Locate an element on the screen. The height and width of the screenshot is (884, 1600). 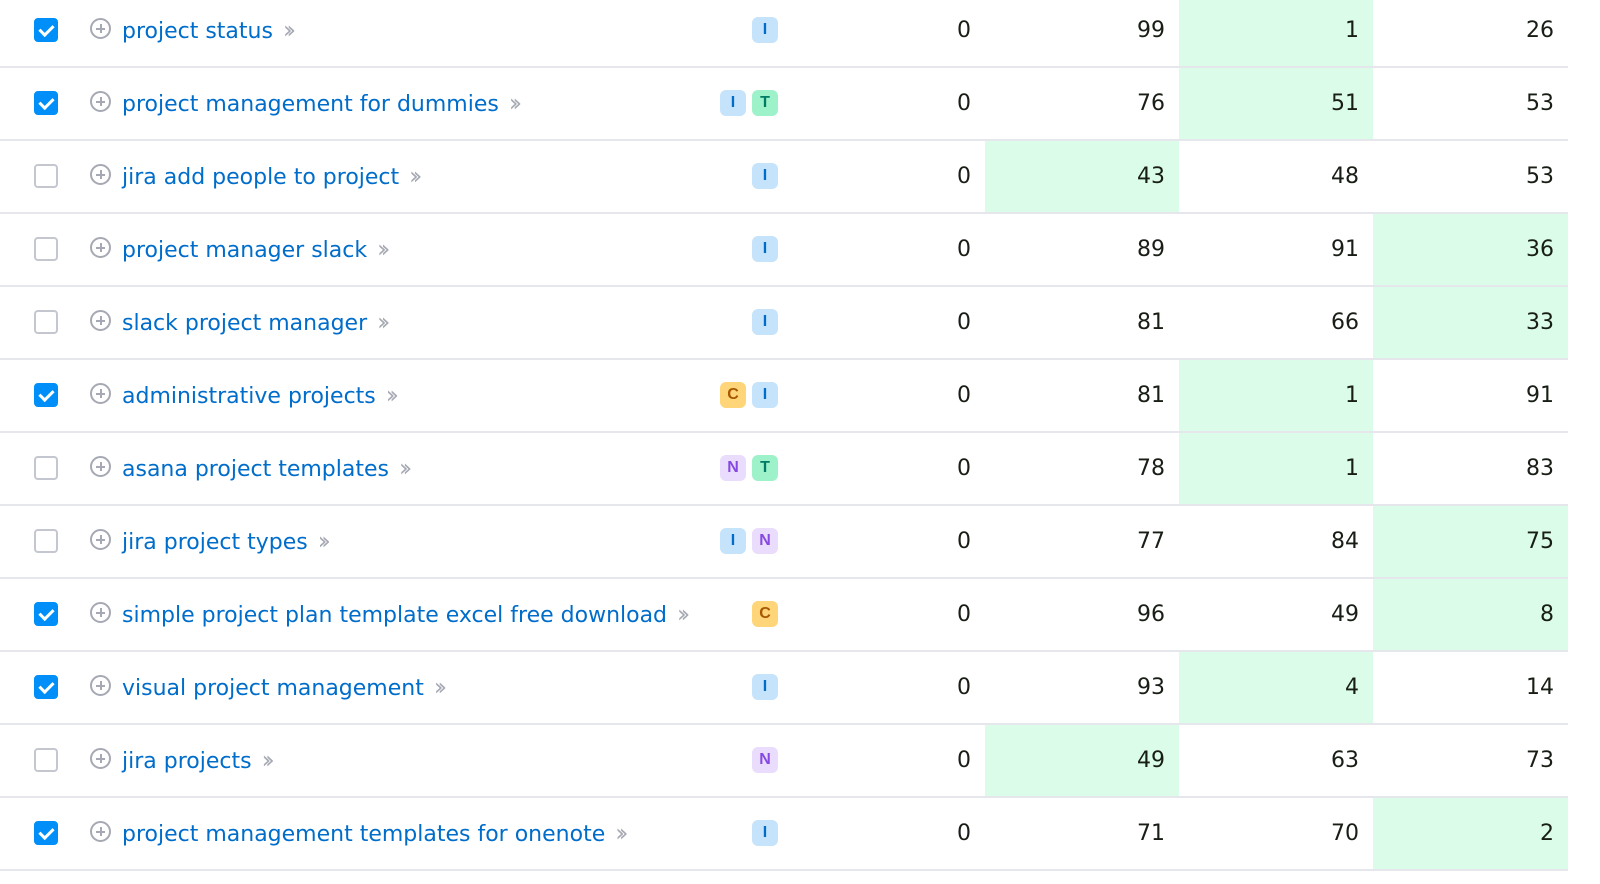
metric-cell: 93 is located at coordinates (1151, 687).